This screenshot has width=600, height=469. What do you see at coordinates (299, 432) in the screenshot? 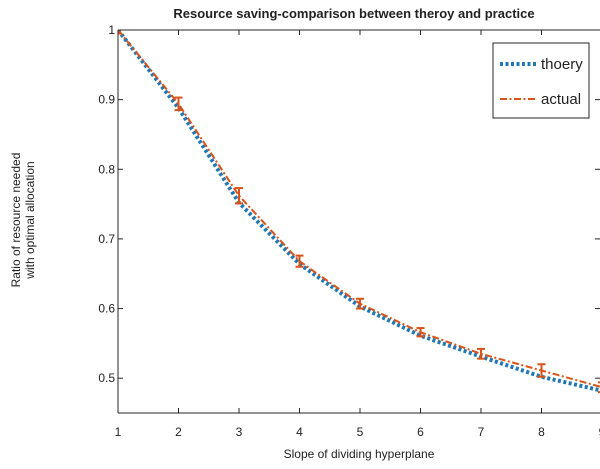
I see `x-tick-label: 4` at bounding box center [299, 432].